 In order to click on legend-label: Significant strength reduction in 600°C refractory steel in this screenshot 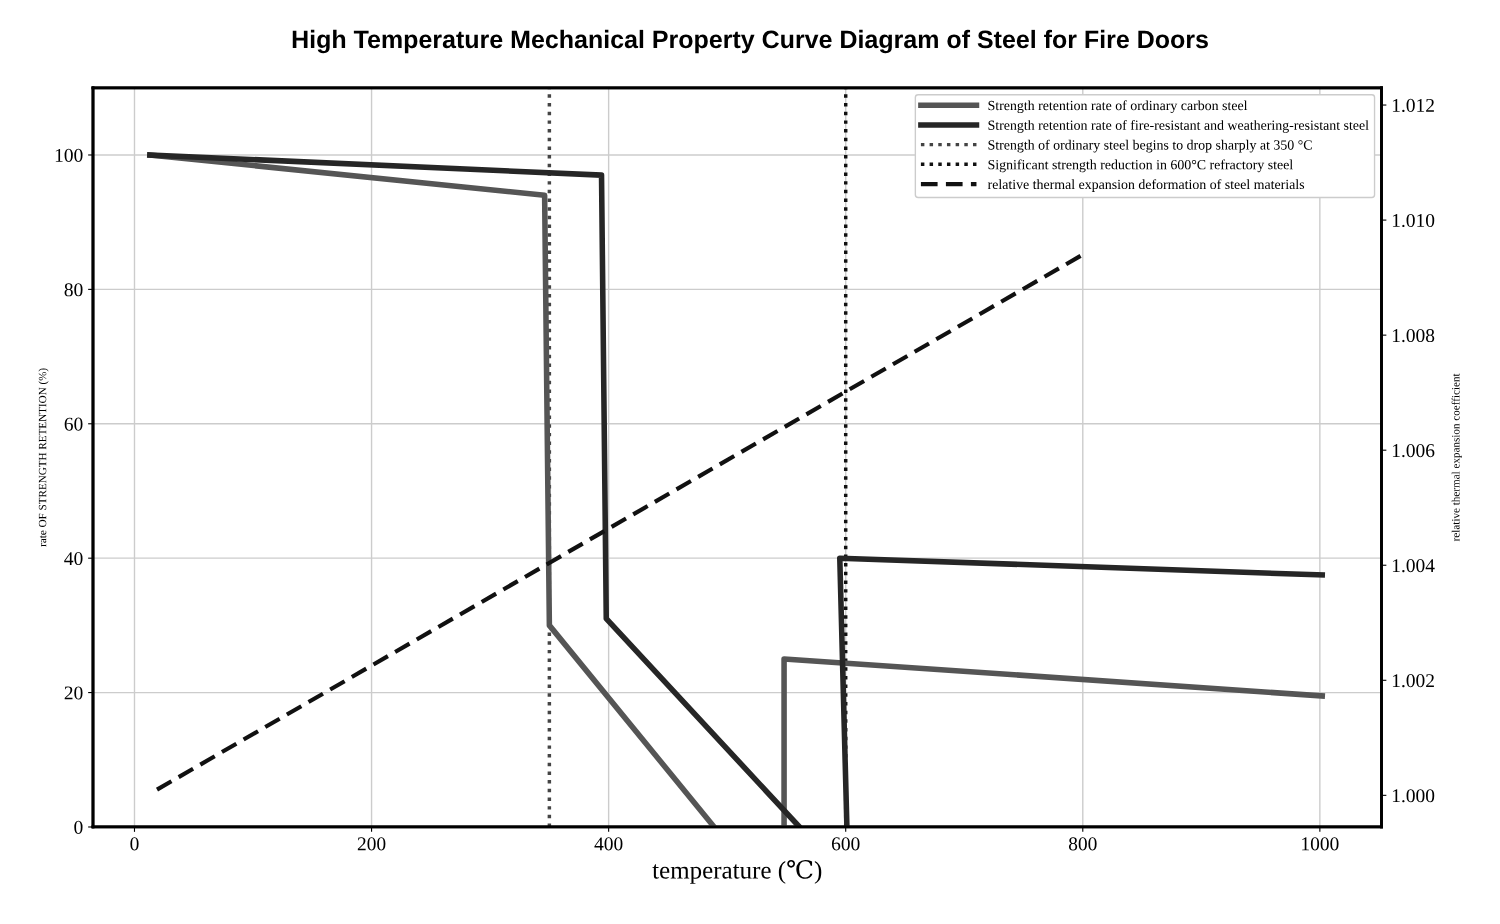, I will do `click(1140, 166)`.